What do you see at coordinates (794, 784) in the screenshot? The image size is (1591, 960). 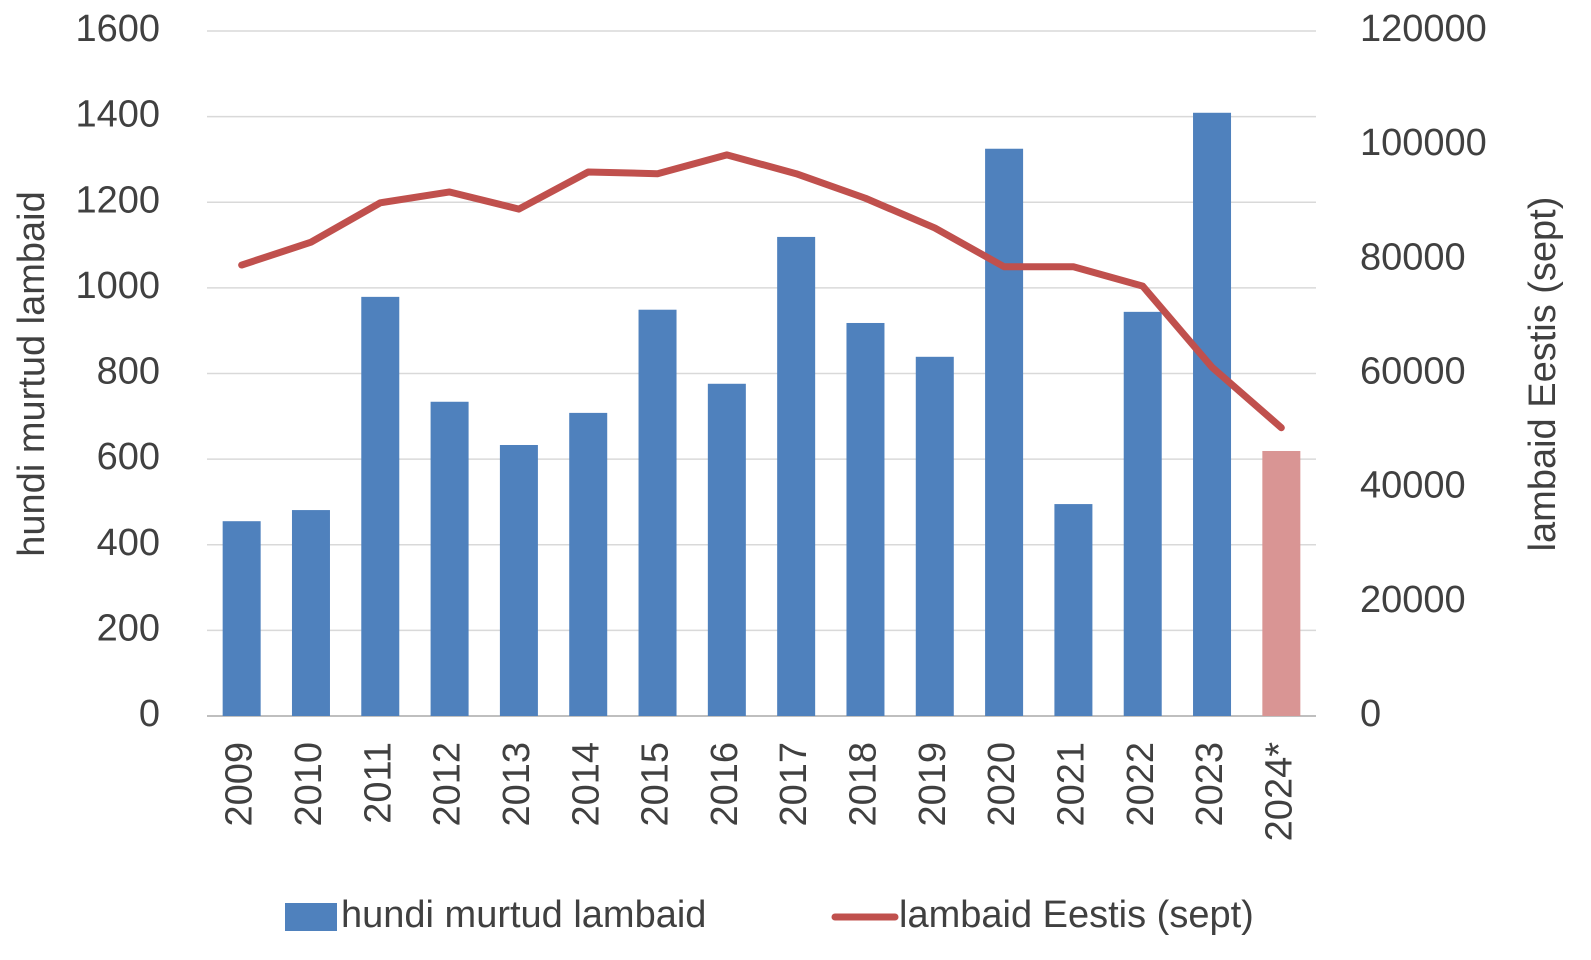 I see `x-tick-label: 2017` at bounding box center [794, 784].